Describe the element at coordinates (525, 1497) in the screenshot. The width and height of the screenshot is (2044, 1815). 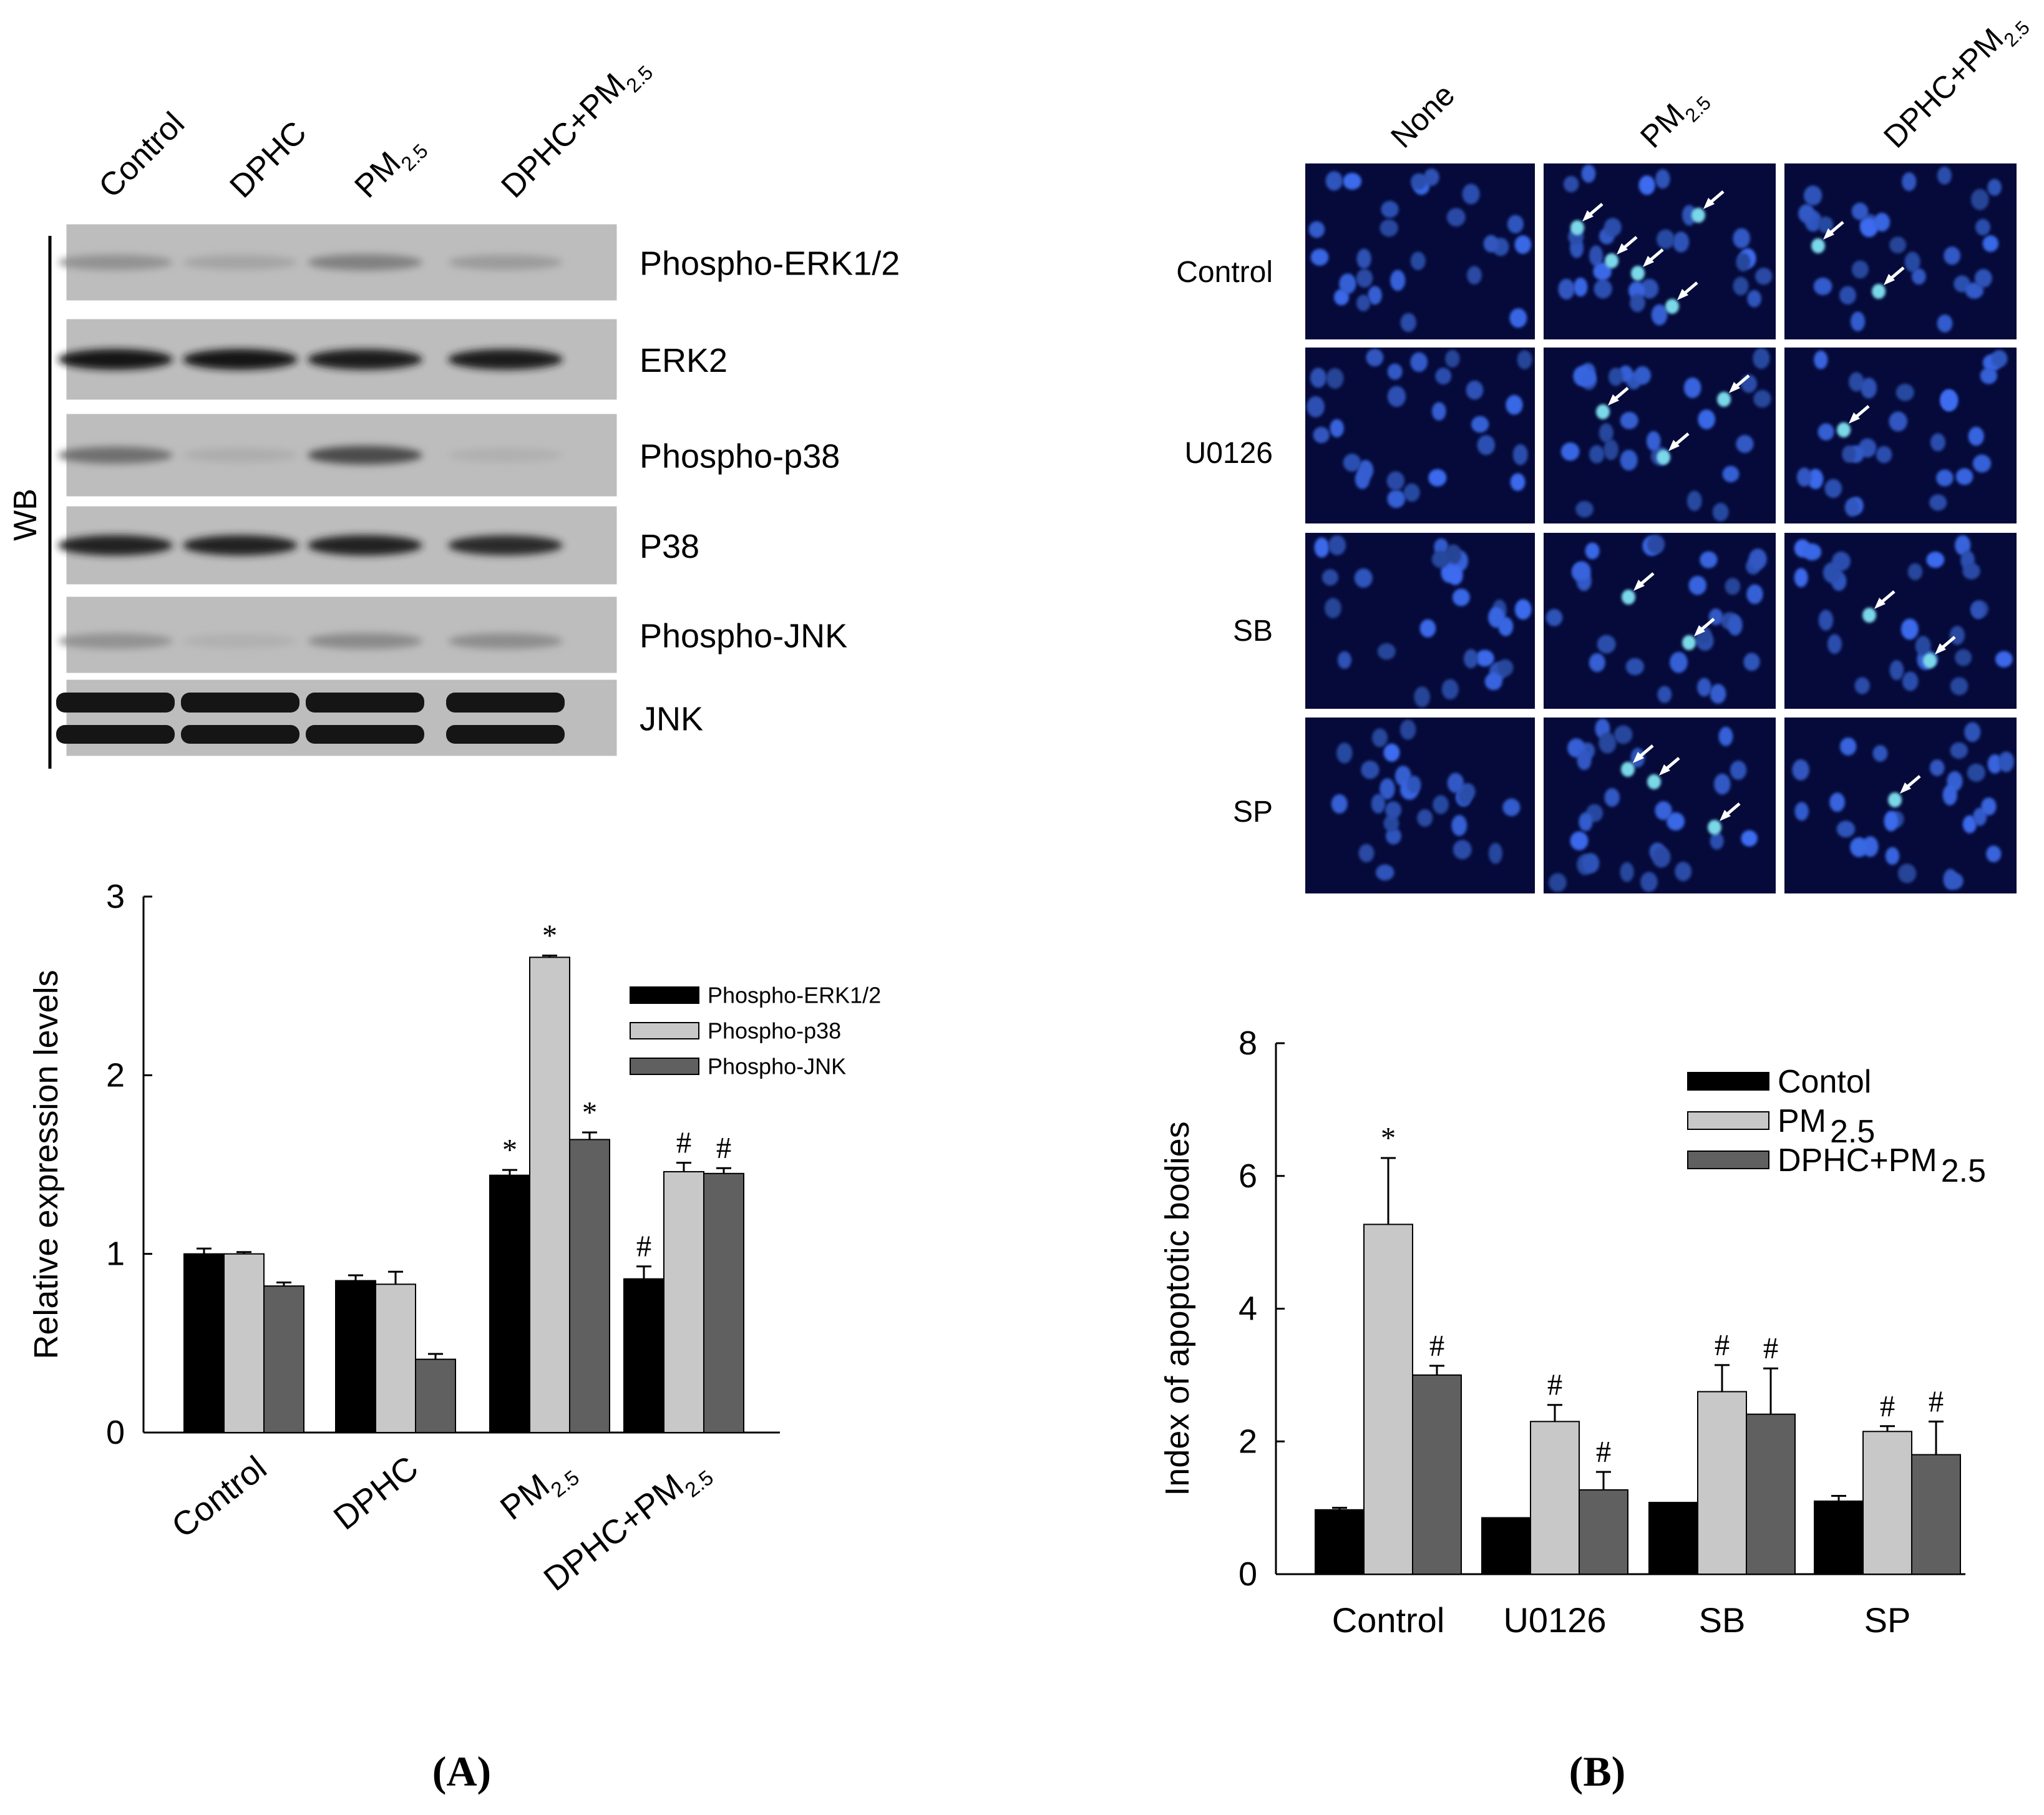
I see `category-label-main: PM` at that location.